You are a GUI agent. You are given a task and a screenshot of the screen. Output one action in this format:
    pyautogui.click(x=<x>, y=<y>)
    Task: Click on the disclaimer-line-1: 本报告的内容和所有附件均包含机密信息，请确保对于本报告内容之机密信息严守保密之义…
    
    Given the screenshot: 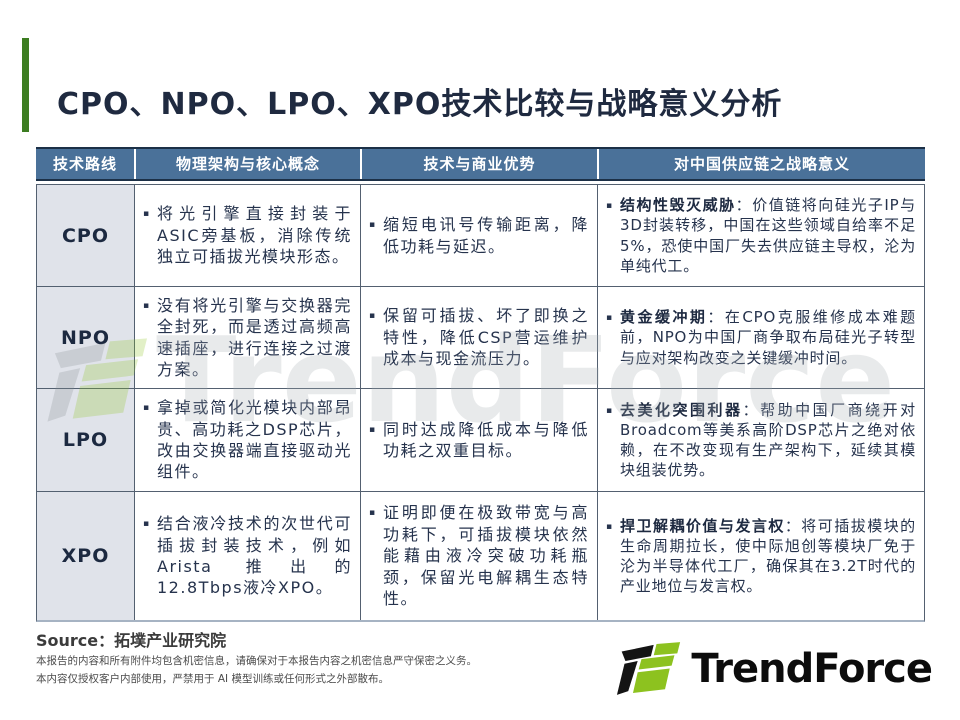 What is the action you would take?
    pyautogui.click(x=256, y=661)
    